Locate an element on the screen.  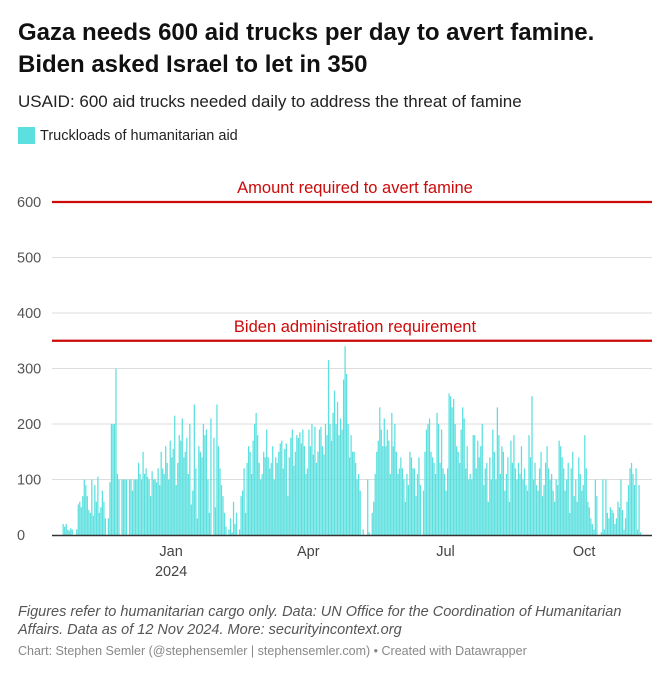
legend: Truckloads of humanitarian aid is located at coordinates (128, 135).